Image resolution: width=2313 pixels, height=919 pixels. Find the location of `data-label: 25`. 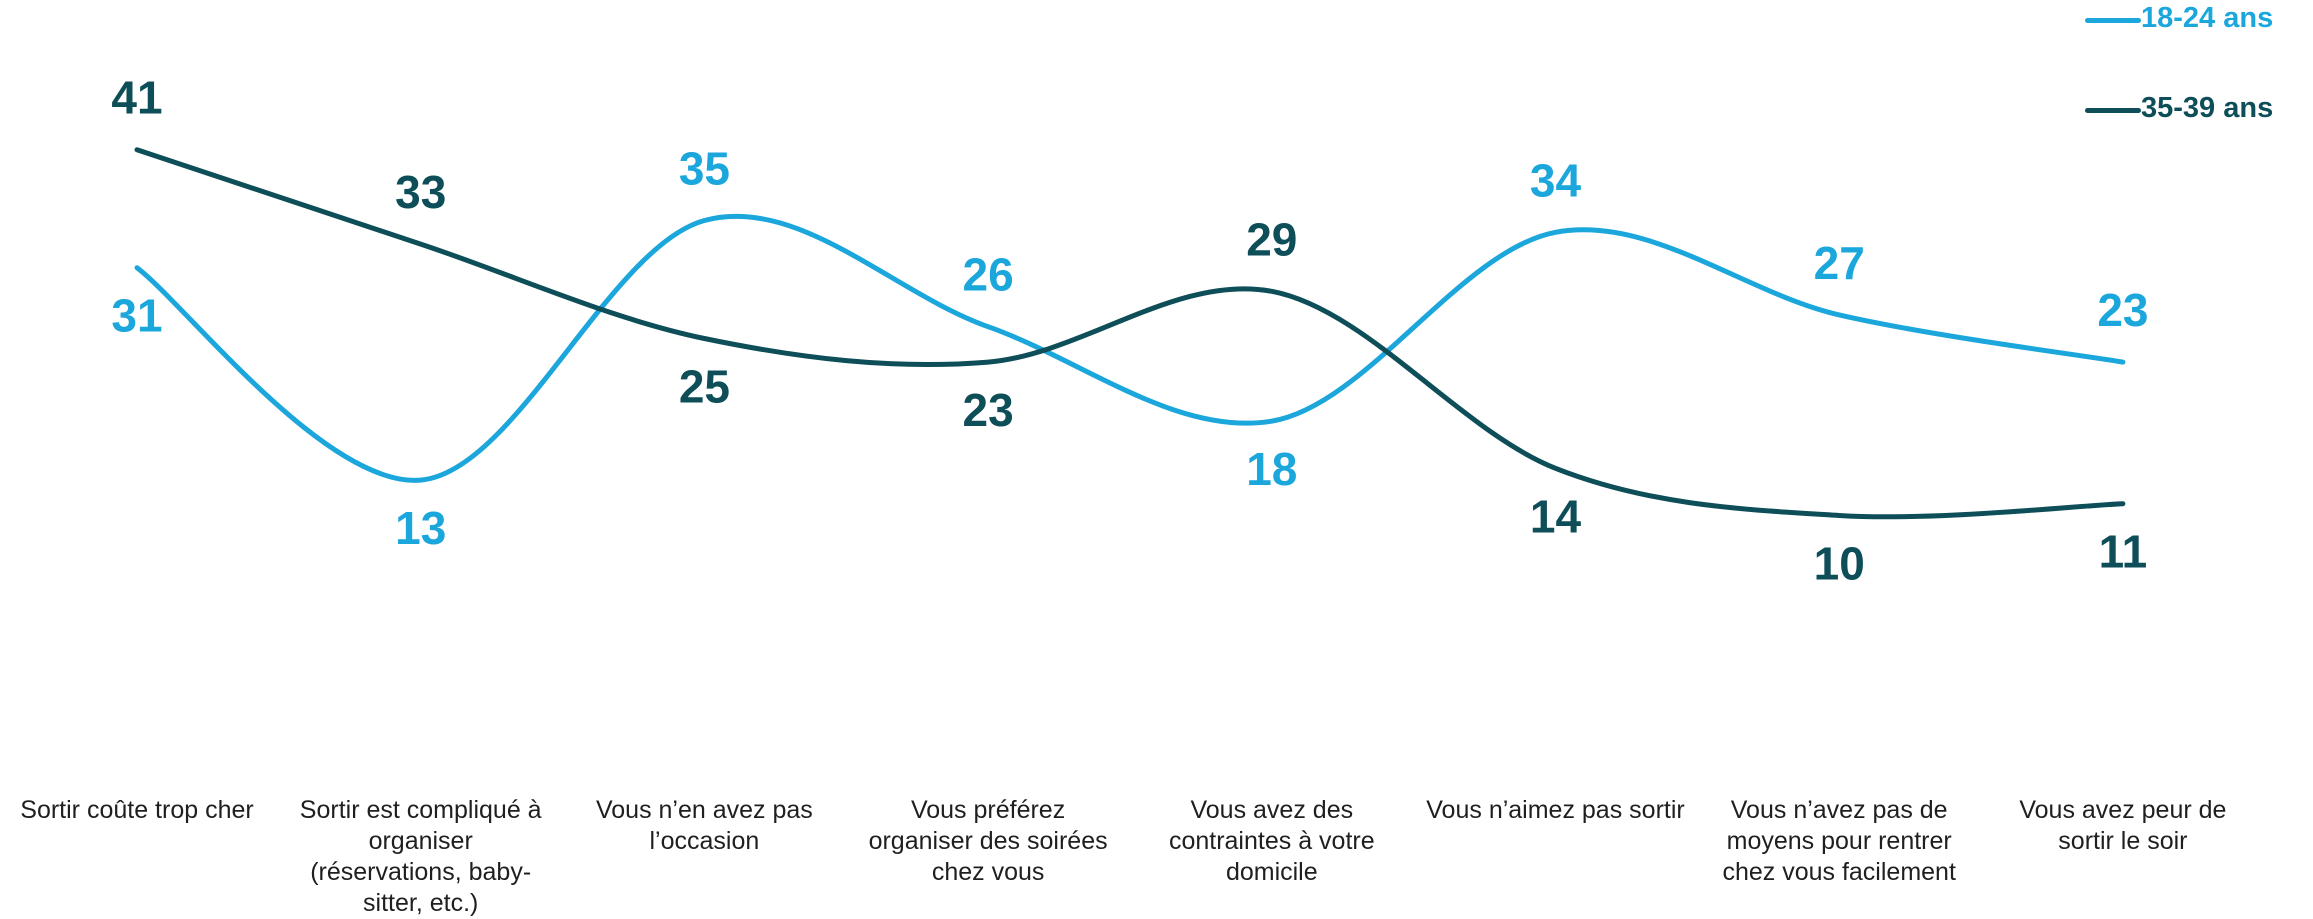

data-label: 25 is located at coordinates (704, 387).